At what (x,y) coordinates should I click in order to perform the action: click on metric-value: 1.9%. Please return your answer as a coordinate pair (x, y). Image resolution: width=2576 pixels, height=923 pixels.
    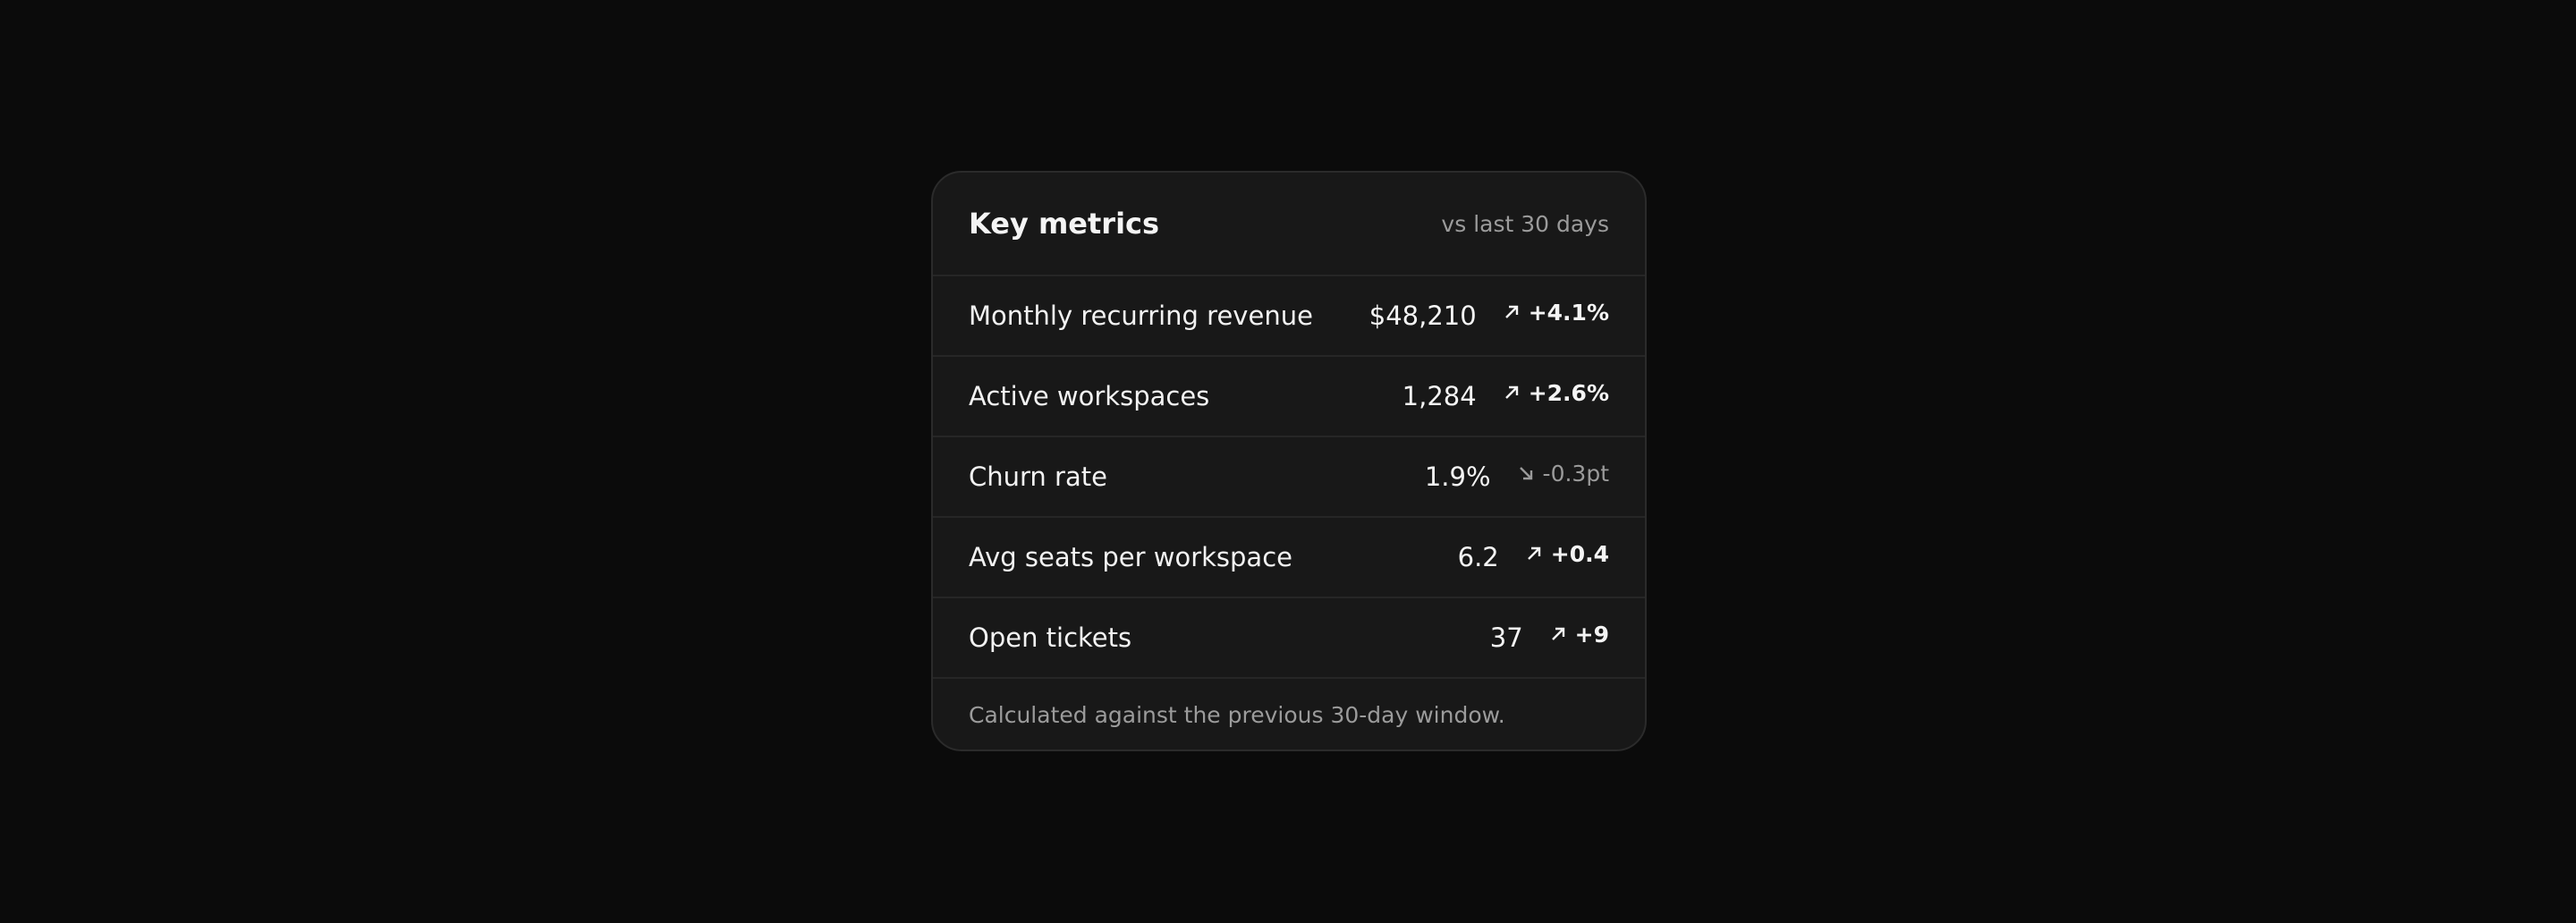
    Looking at the image, I should click on (1457, 477).